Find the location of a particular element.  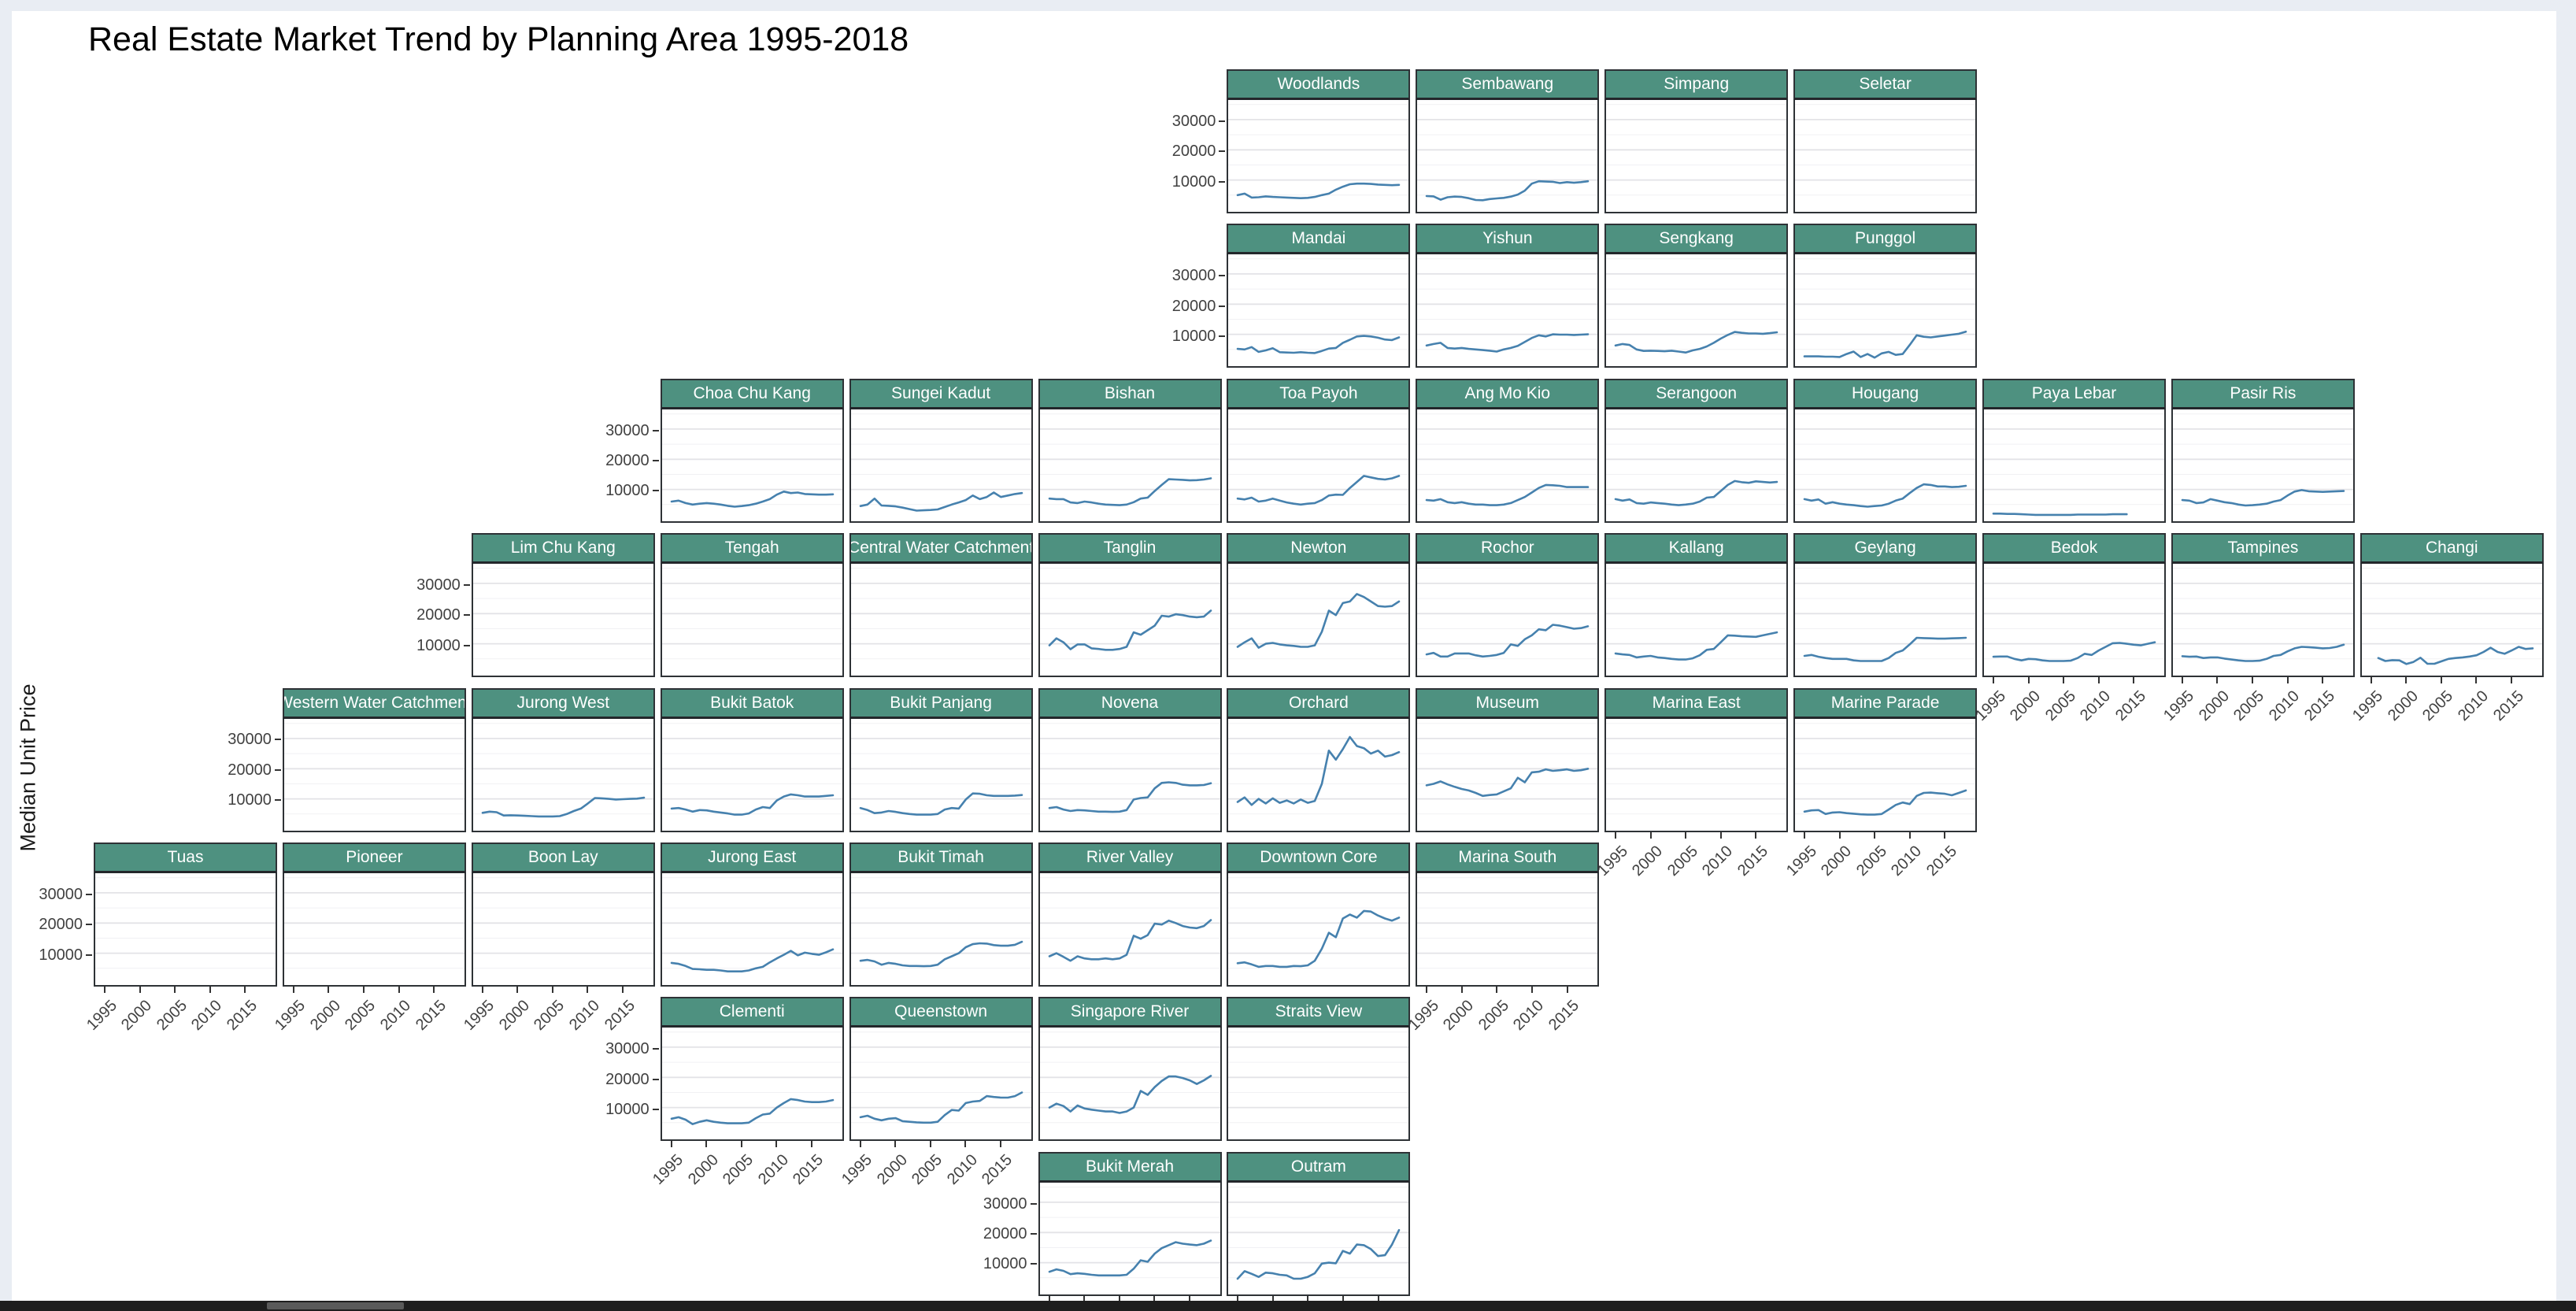

facet-jurong-west: Jurong West is located at coordinates (563, 759).